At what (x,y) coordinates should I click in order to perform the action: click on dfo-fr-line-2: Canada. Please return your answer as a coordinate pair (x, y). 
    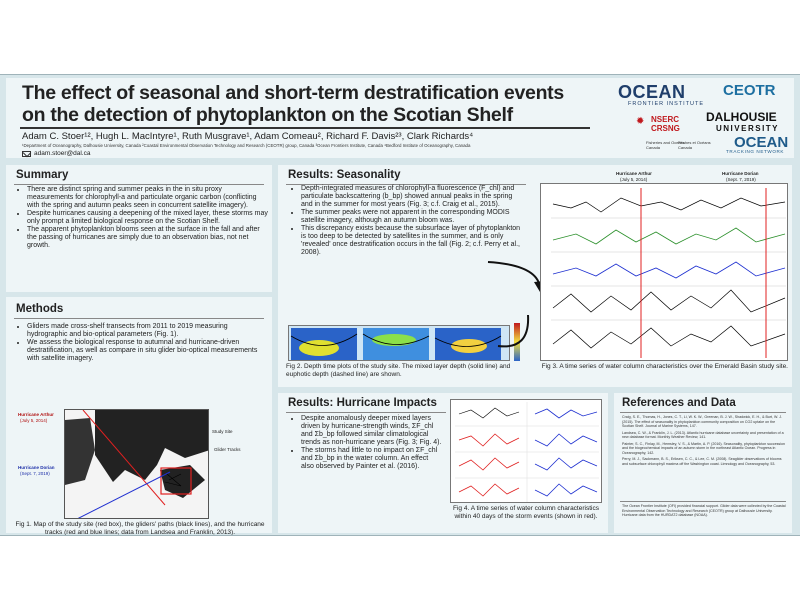
    Looking at the image, I should click on (685, 147).